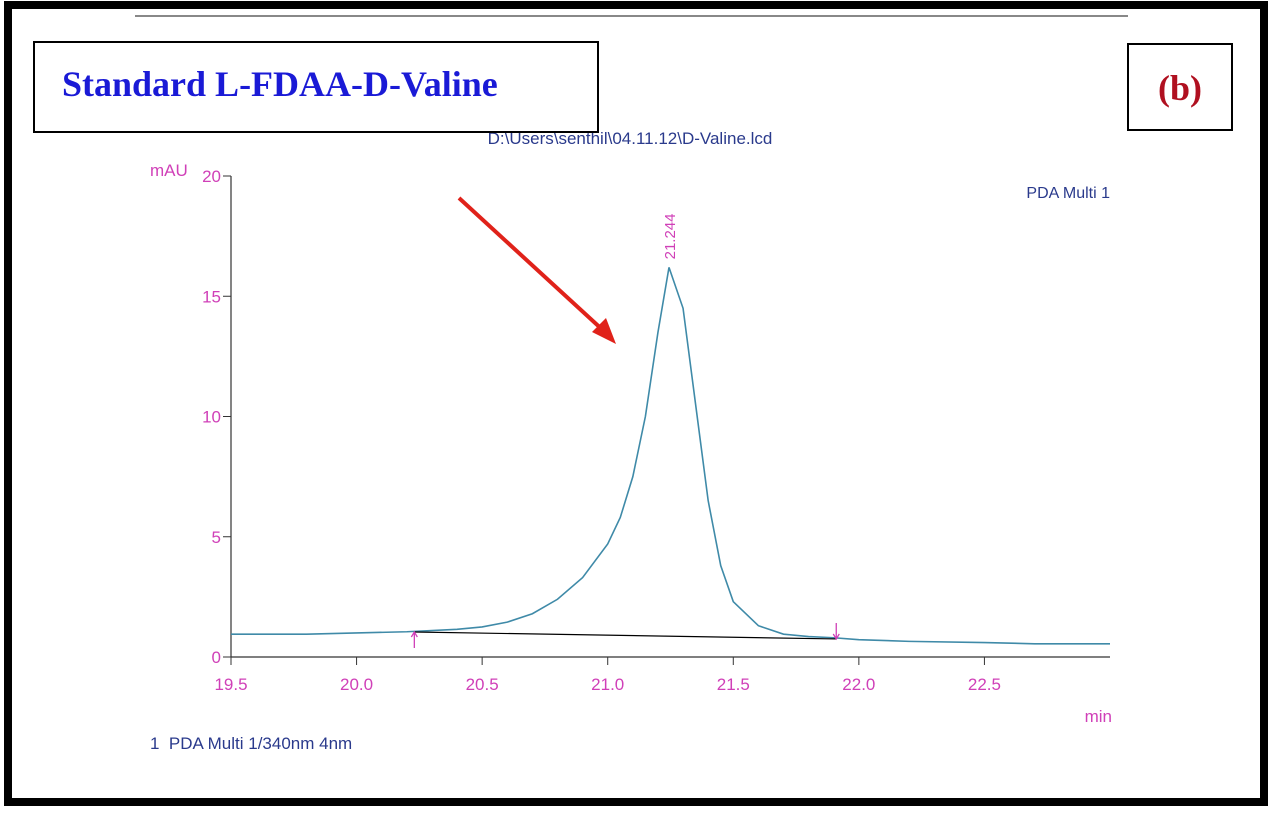  What do you see at coordinates (280, 84) in the screenshot?
I see `panel-title: Standard L-FDAA-D-Valine` at bounding box center [280, 84].